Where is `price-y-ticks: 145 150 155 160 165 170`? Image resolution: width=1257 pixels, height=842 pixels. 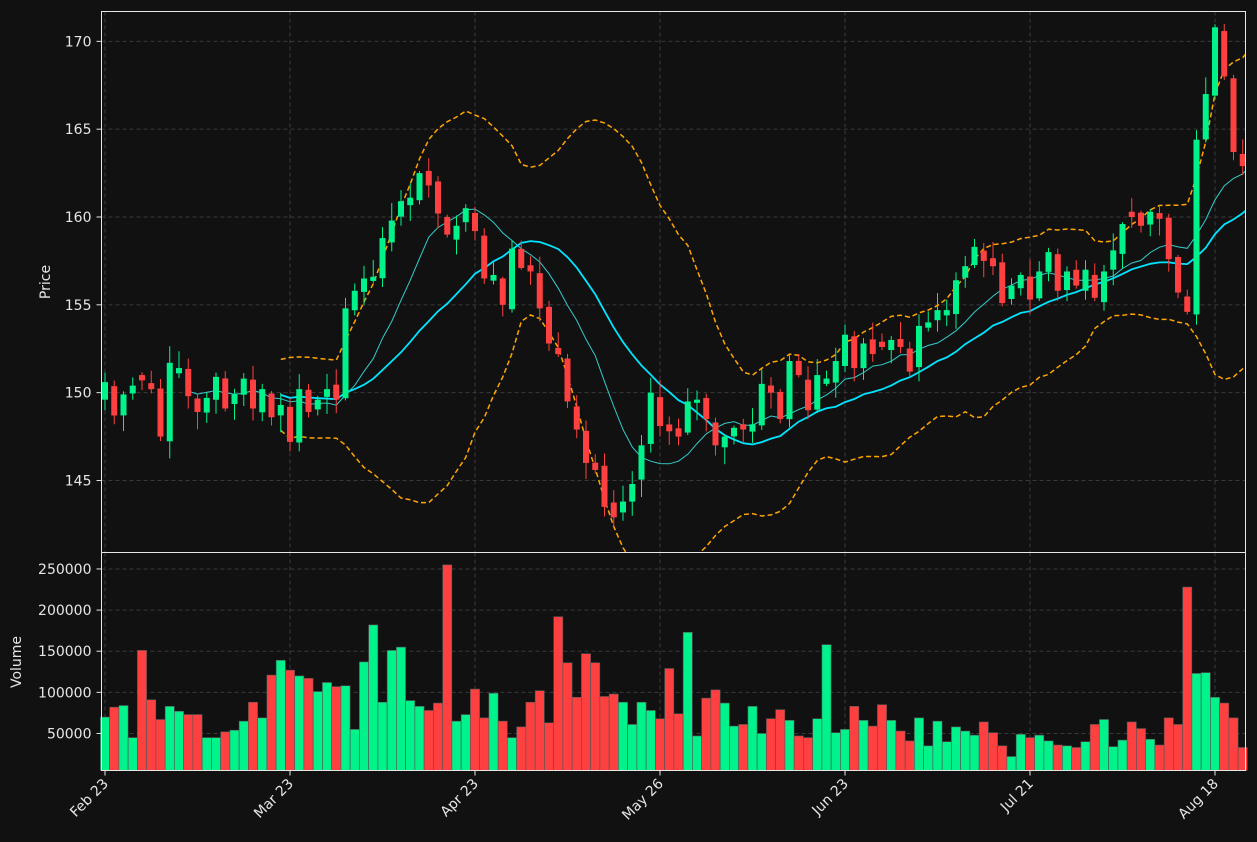 price-y-ticks: 145 150 155 160 165 170 is located at coordinates (83, 261).